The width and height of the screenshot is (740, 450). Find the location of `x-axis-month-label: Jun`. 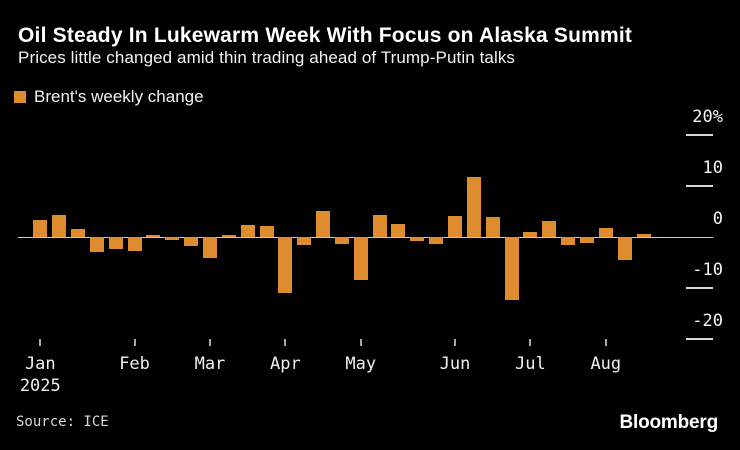

x-axis-month-label: Jun is located at coordinates (455, 364).